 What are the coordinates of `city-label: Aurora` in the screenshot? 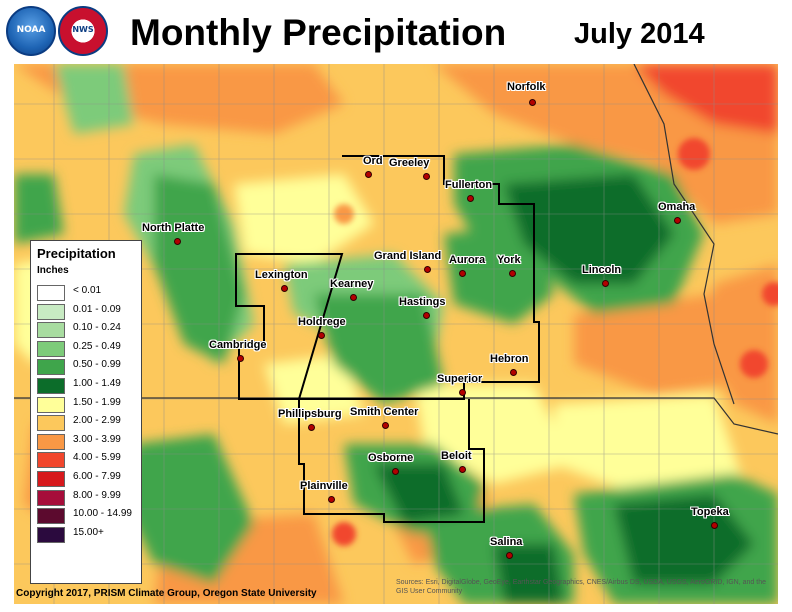 It's located at (467, 260).